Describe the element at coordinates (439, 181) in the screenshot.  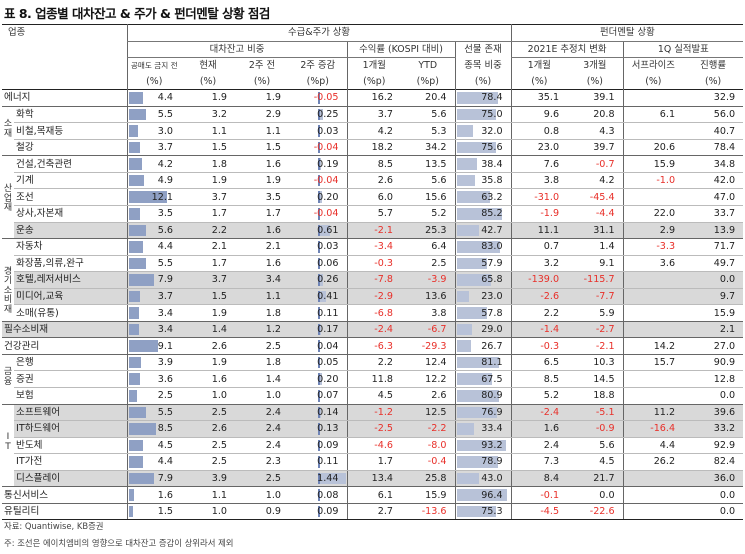
I see `value-text: 5.6` at that location.